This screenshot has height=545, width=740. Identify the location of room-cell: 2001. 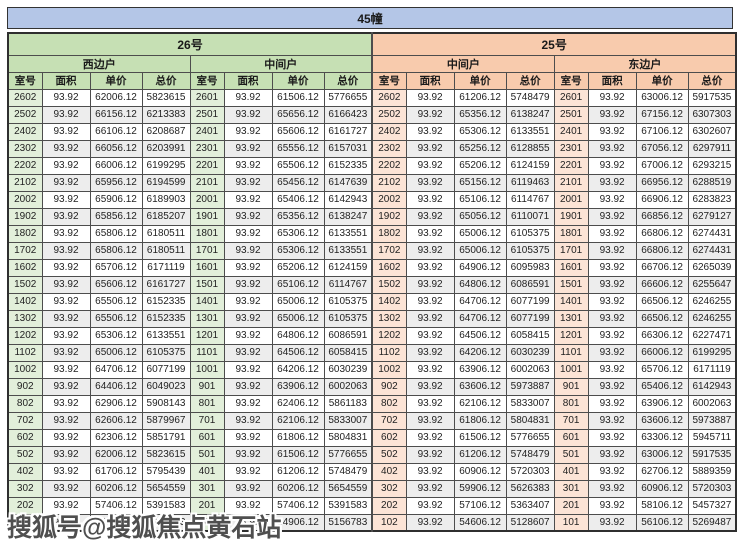
(207, 199).